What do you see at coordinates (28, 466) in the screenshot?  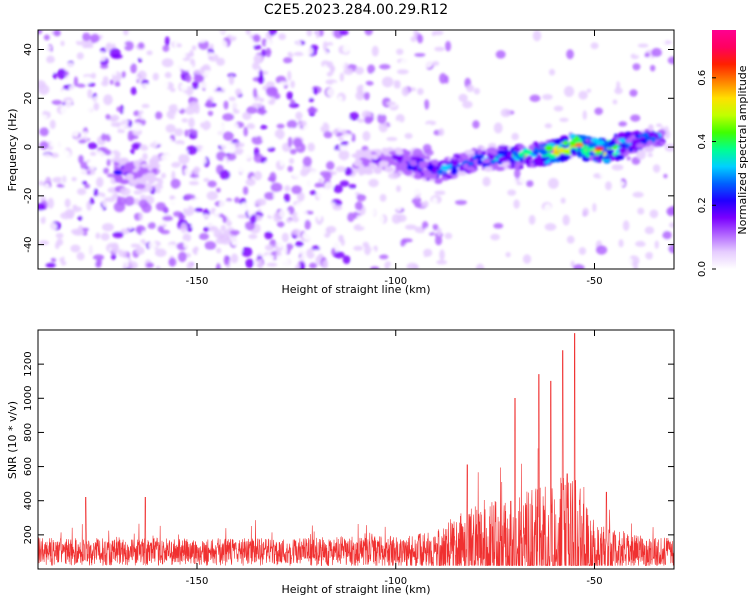 I see `y-tick-label: 600` at bounding box center [28, 466].